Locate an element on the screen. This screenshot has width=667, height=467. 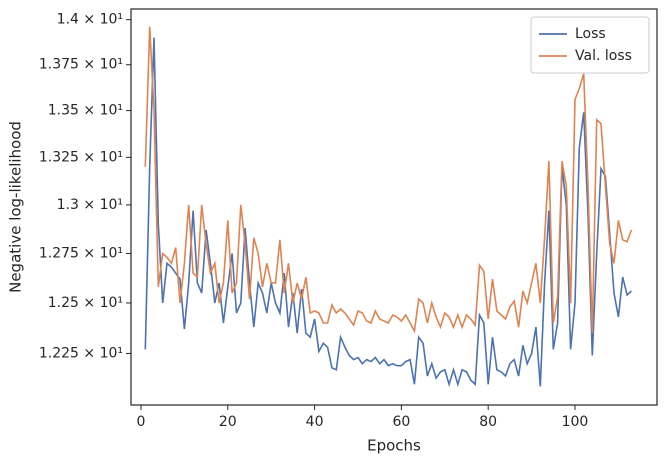
x-tick-label: 80 is located at coordinates (488, 422).